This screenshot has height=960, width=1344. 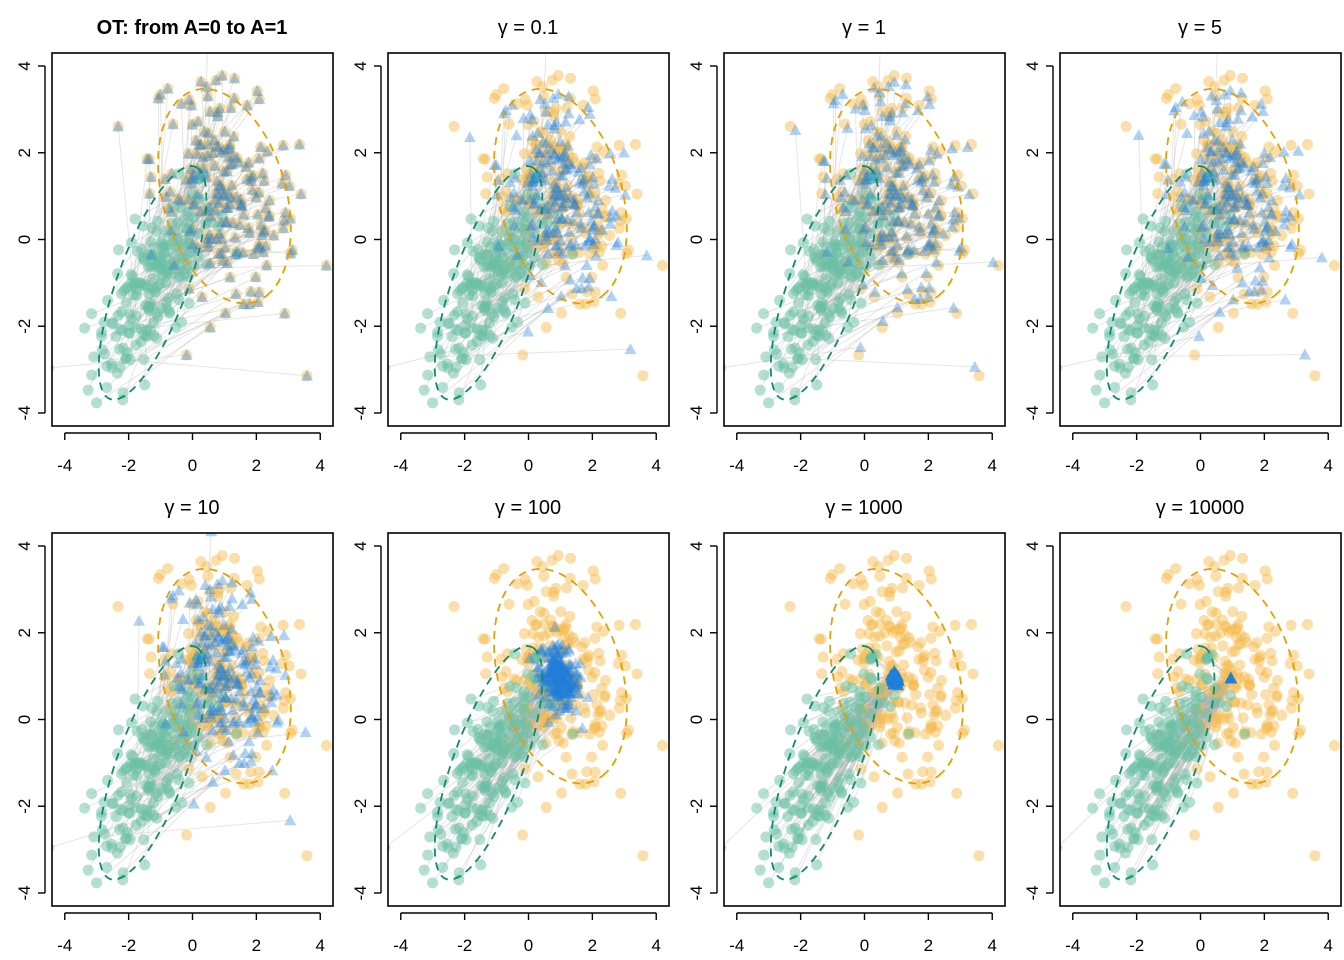 What do you see at coordinates (1032, 152) in the screenshot?
I see `y-tick-label: 2` at bounding box center [1032, 152].